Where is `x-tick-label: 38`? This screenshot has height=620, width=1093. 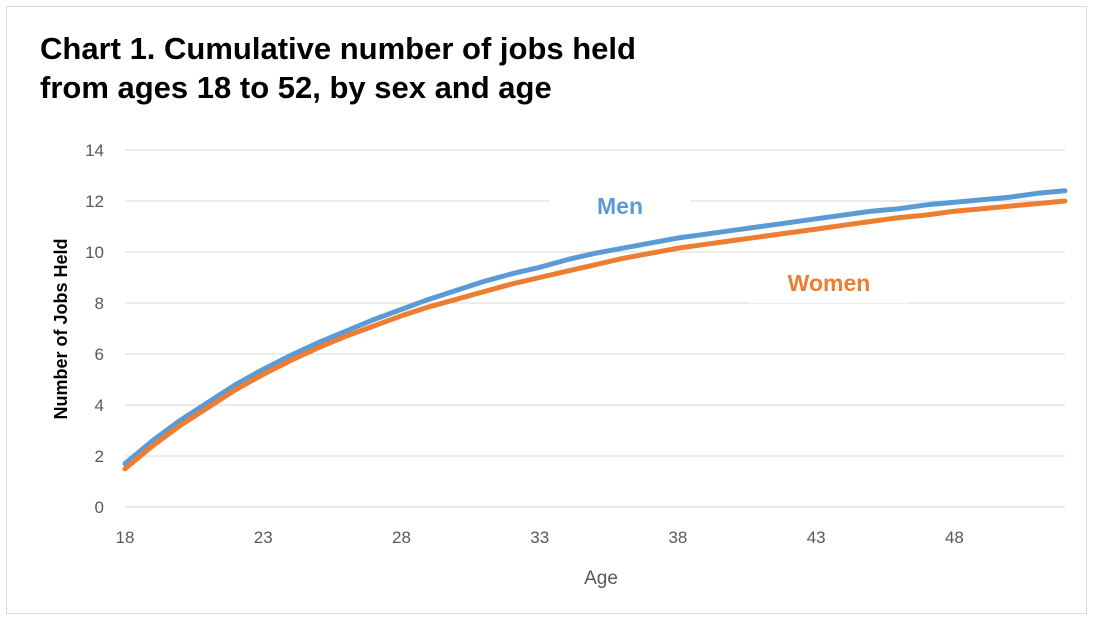 x-tick-label: 38 is located at coordinates (677, 537).